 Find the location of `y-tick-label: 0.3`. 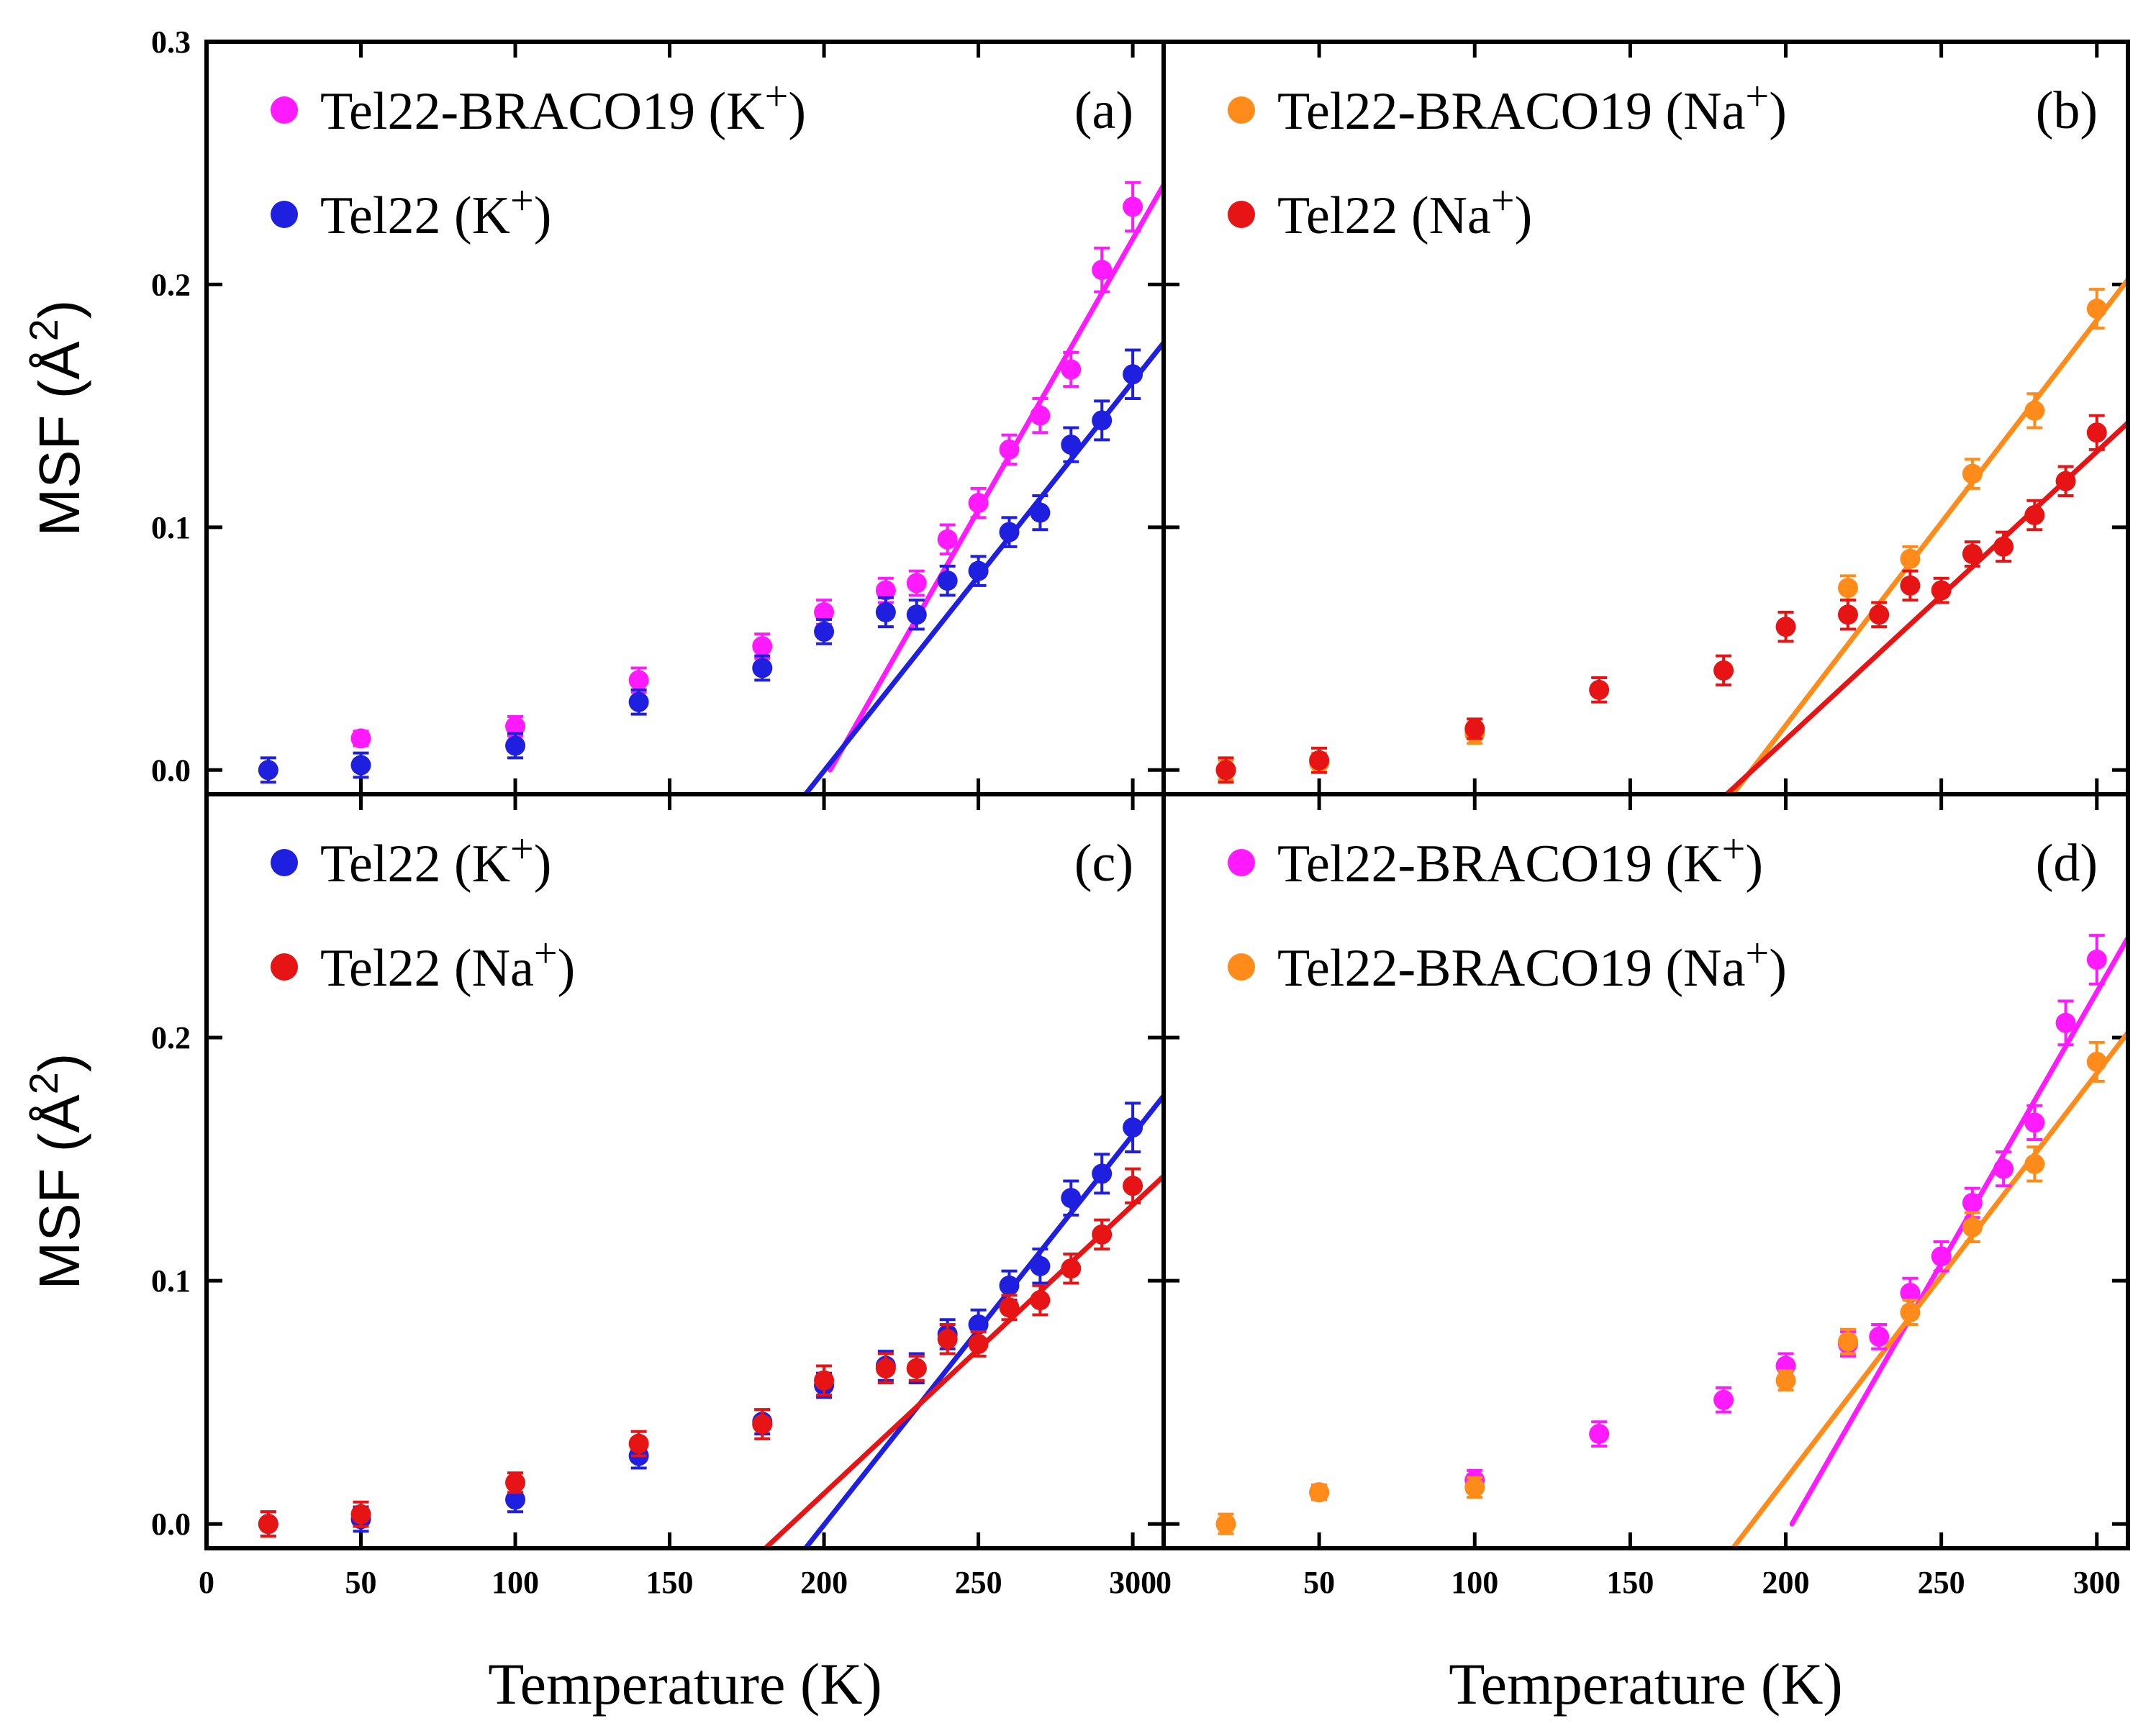

y-tick-label: 0.3 is located at coordinates (171, 42).